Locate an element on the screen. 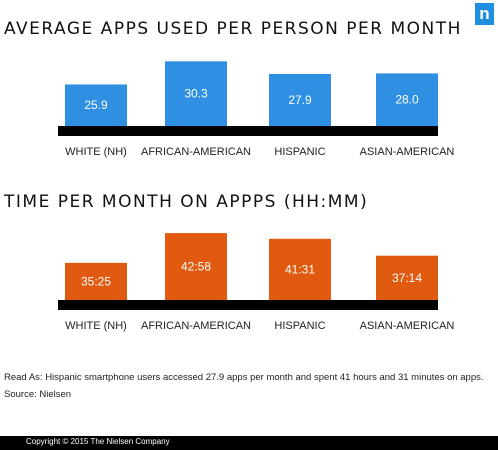 The height and width of the screenshot is (450, 498). chart-title-apps-used: AVERAGE APPS USED PER PERSON PER MONTH is located at coordinates (233, 29).